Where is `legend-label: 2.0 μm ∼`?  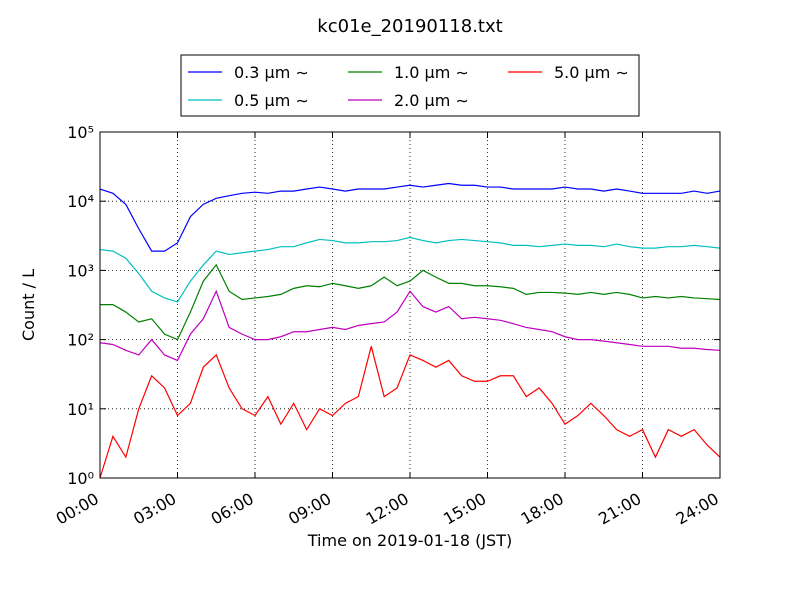
legend-label: 2.0 μm ∼ is located at coordinates (431, 100).